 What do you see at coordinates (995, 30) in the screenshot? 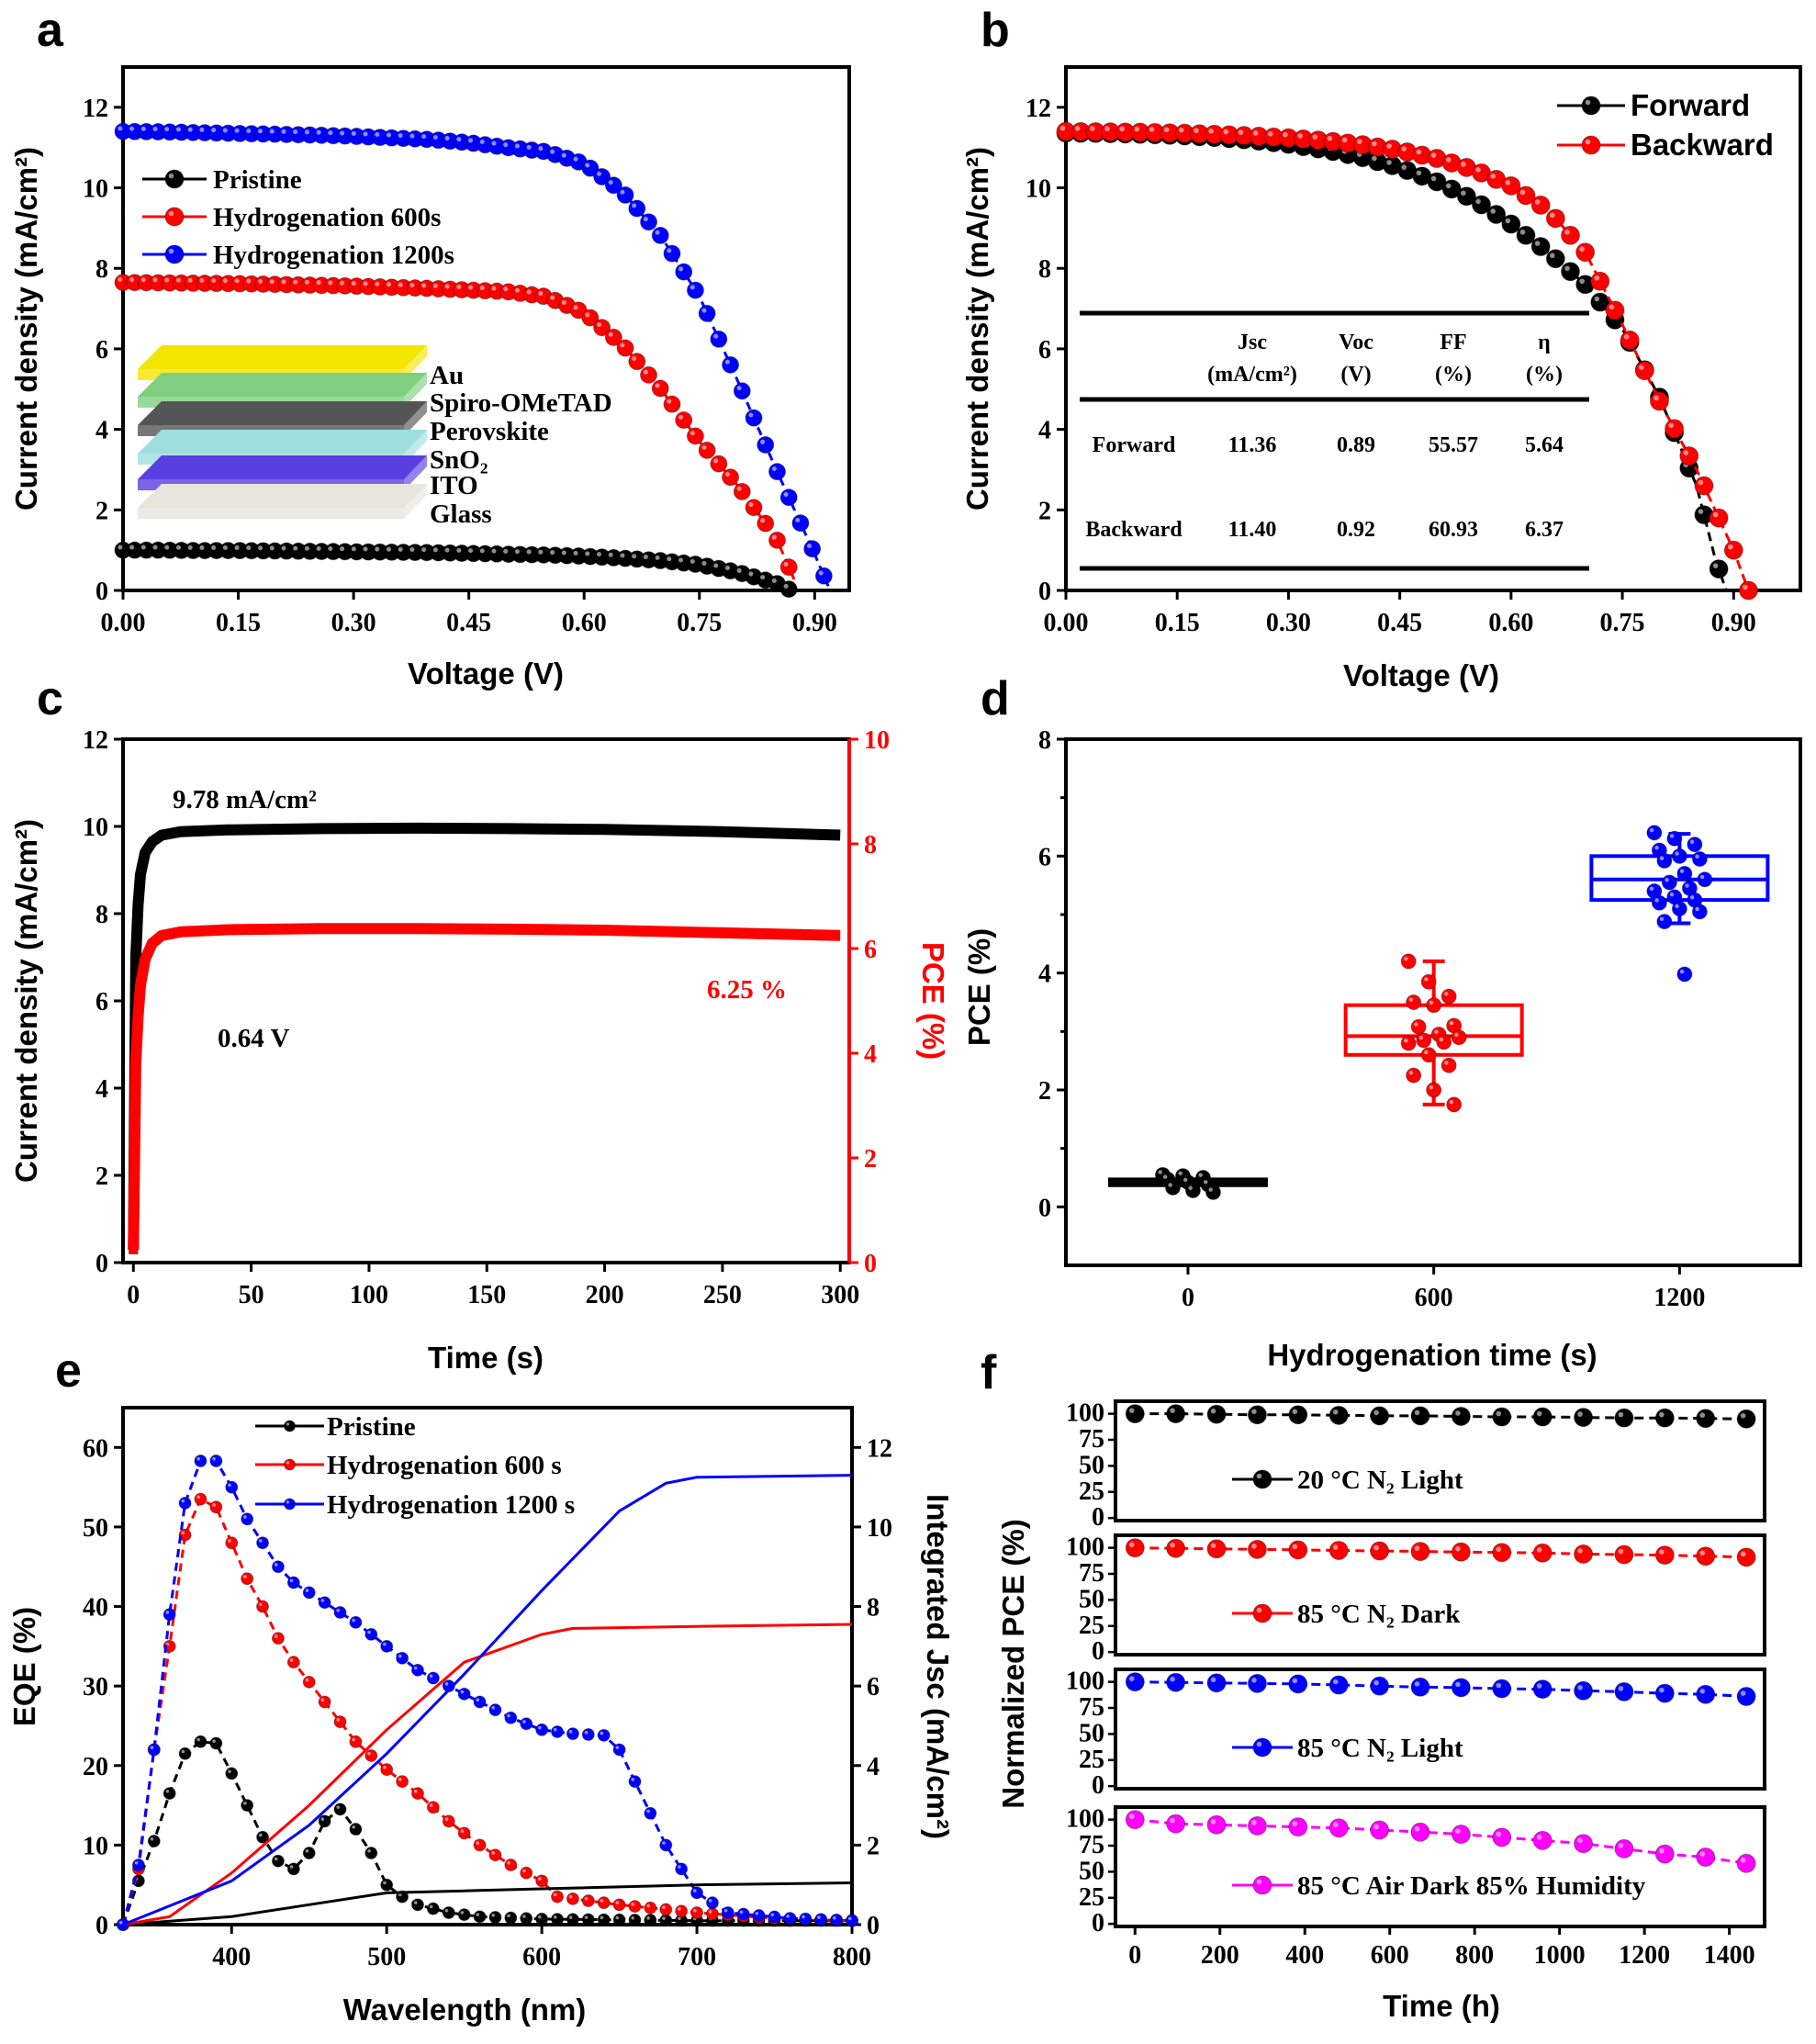
I see `panel-letter-b: b` at bounding box center [995, 30].